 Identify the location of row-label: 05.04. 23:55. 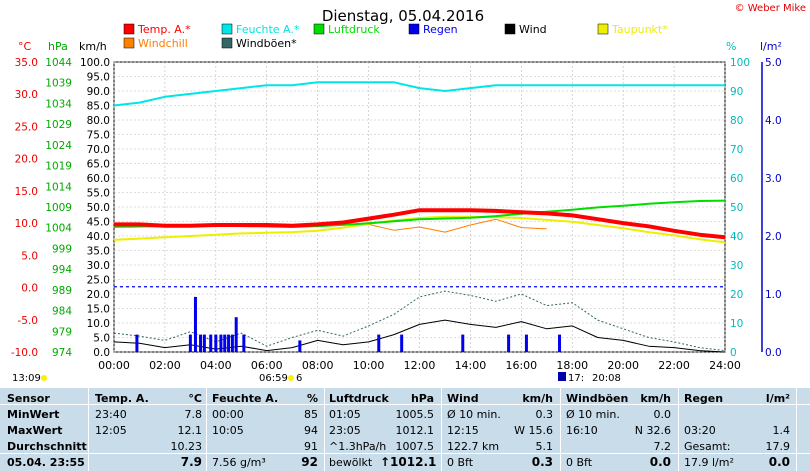
(46, 462).